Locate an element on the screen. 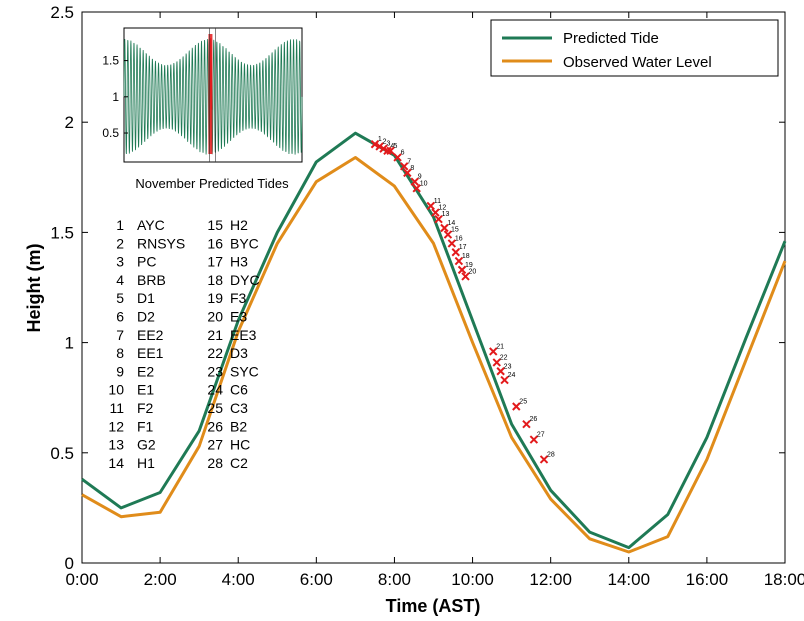  x-axis-title: Time (AST) is located at coordinates (433, 606).